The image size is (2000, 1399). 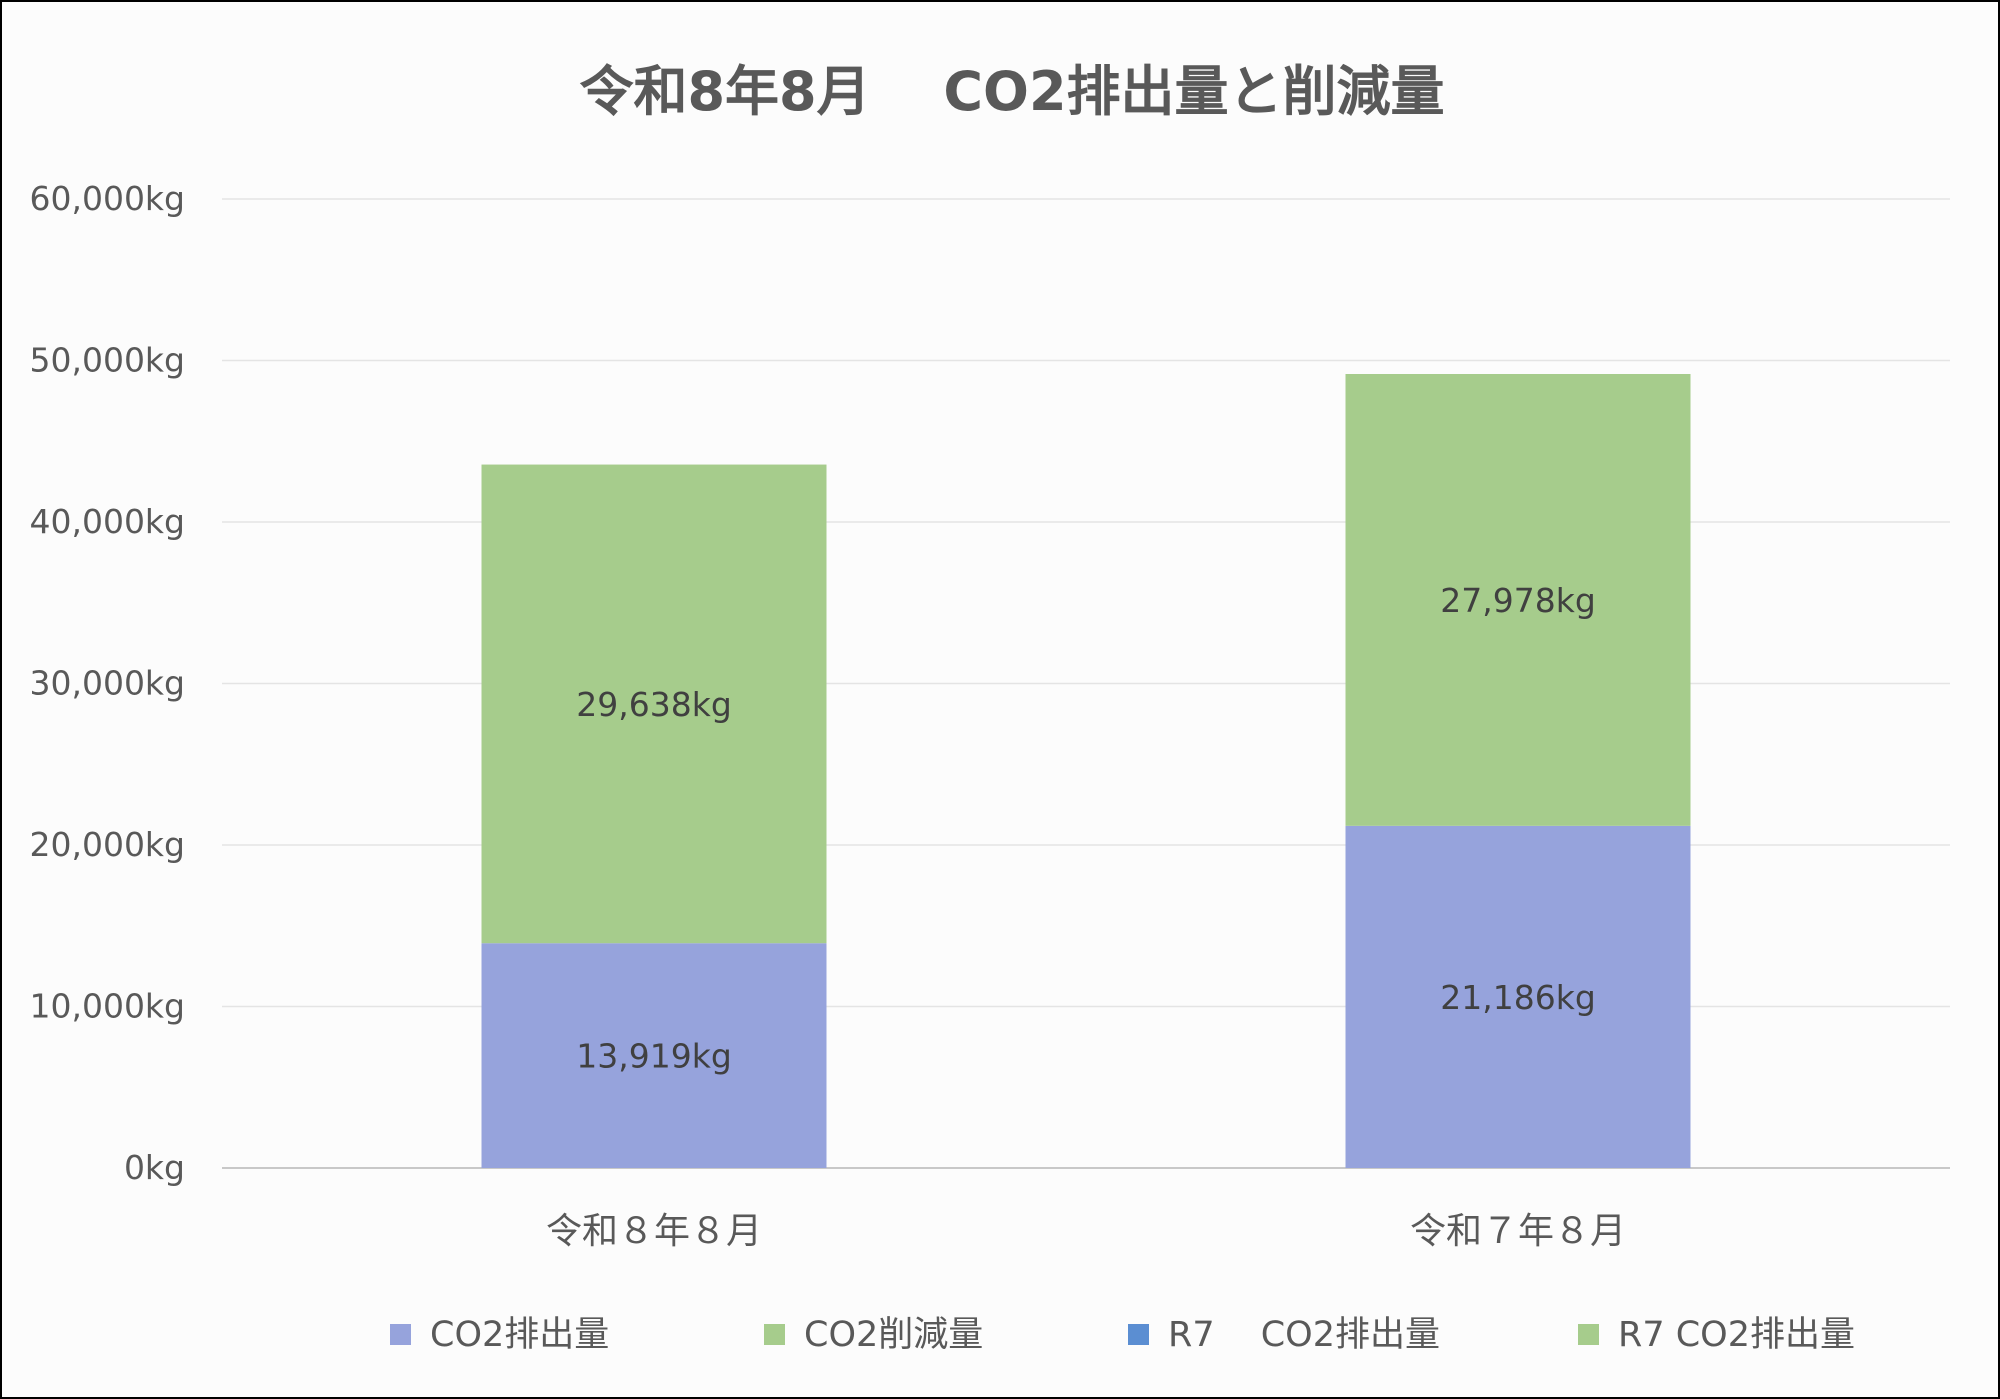 What do you see at coordinates (1122, 1335) in the screenshot?
I see `legend: CO2排出量 CO2削減量 R7 CO2排出量 R7 CO2排出量` at bounding box center [1122, 1335].